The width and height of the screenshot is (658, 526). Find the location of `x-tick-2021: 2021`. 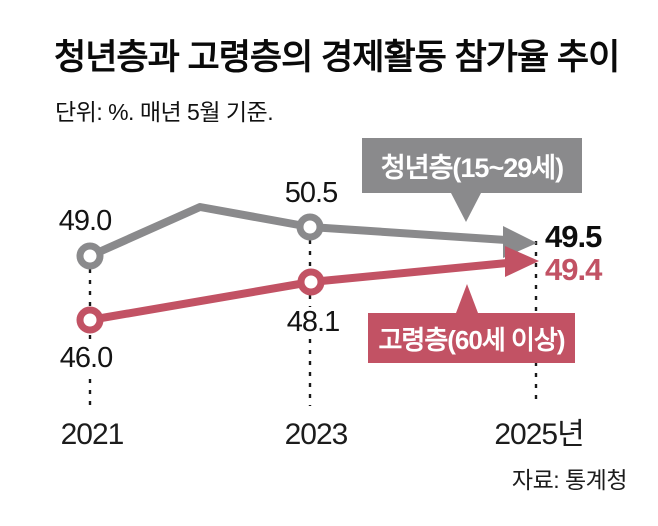

x-tick-2021: 2021 is located at coordinates (92, 434).